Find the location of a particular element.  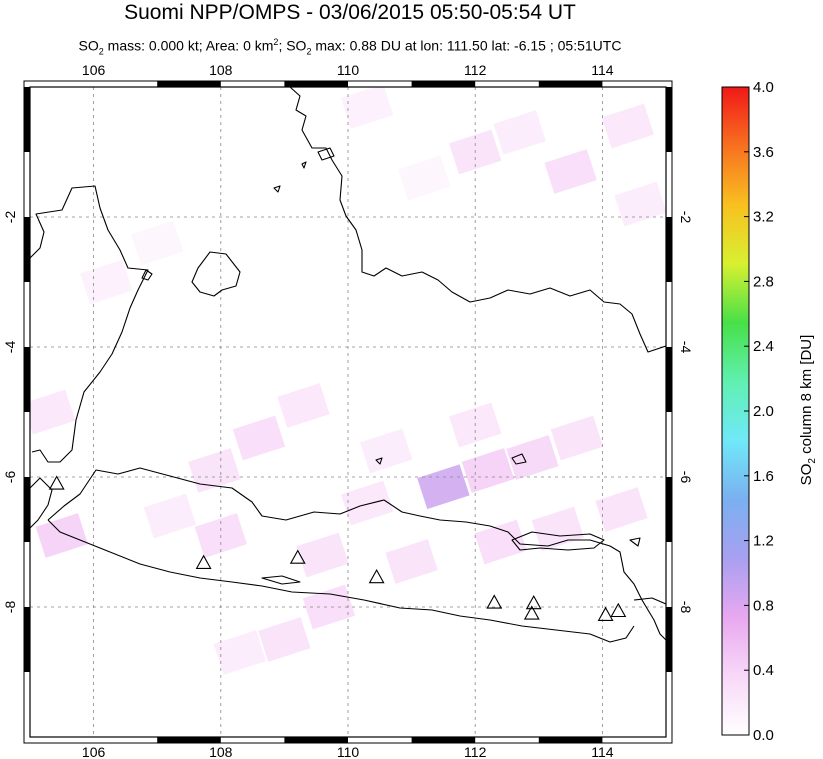

y-tick-label-left: -6 is located at coordinates (10, 477).